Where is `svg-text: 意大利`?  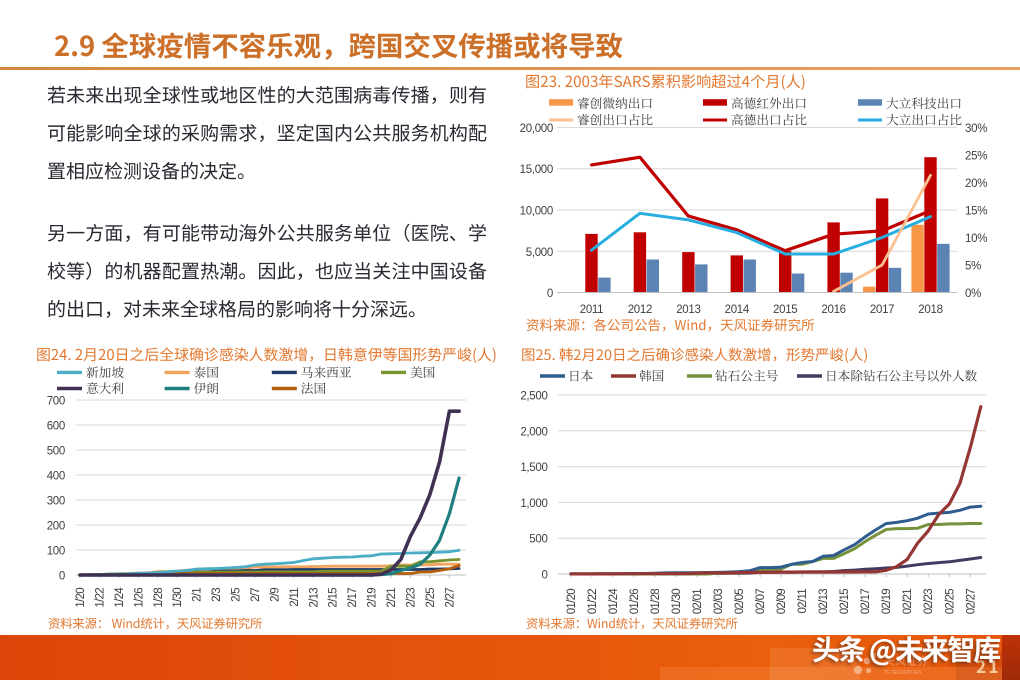 svg-text: 意大利 is located at coordinates (105, 387).